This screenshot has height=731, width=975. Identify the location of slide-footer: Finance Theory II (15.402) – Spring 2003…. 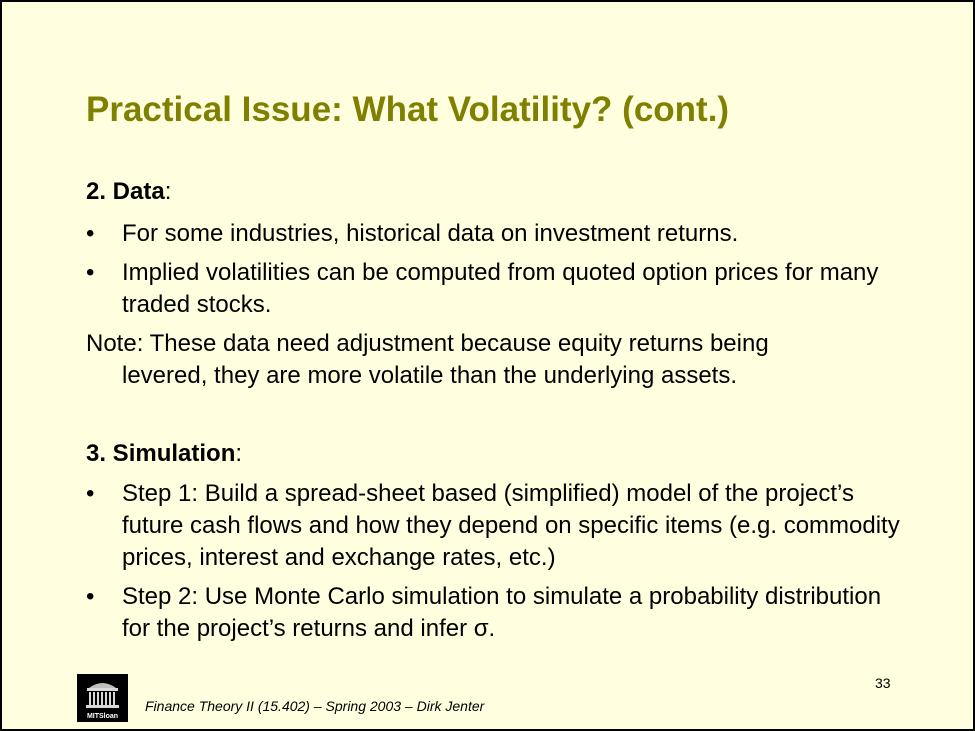
(315, 706).